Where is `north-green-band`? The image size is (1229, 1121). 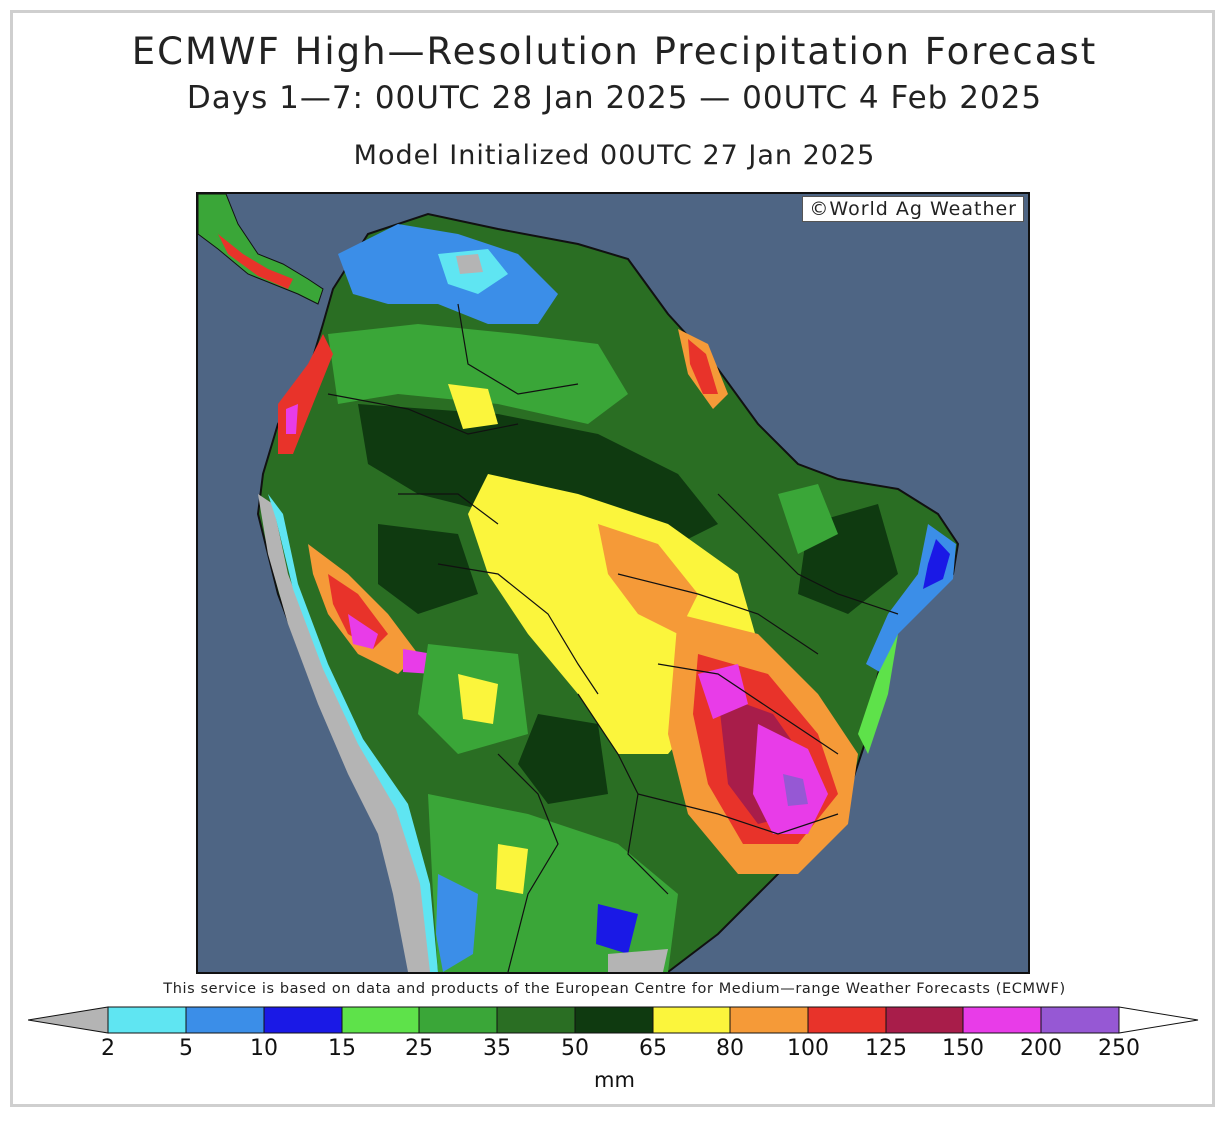
north-green-band is located at coordinates (478, 374).